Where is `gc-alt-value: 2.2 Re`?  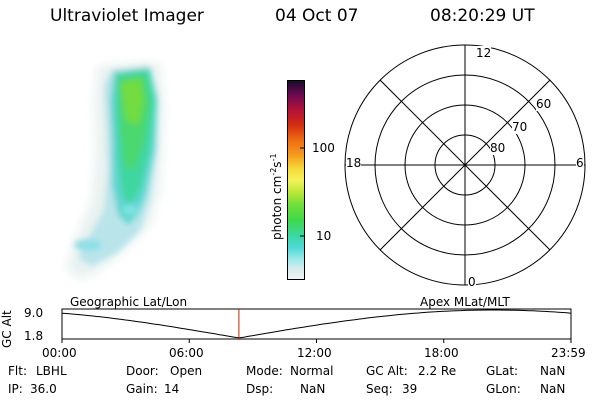
gc-alt-value: 2.2 Re is located at coordinates (437, 371).